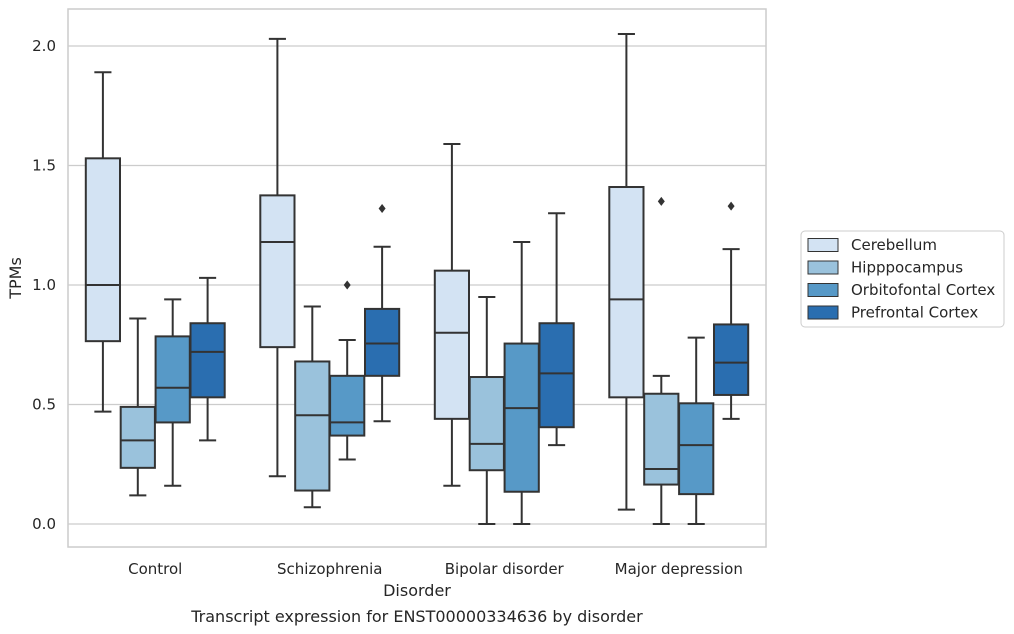  What do you see at coordinates (505, 569) in the screenshot?
I see `x-tick-label: Bipolar disorder` at bounding box center [505, 569].